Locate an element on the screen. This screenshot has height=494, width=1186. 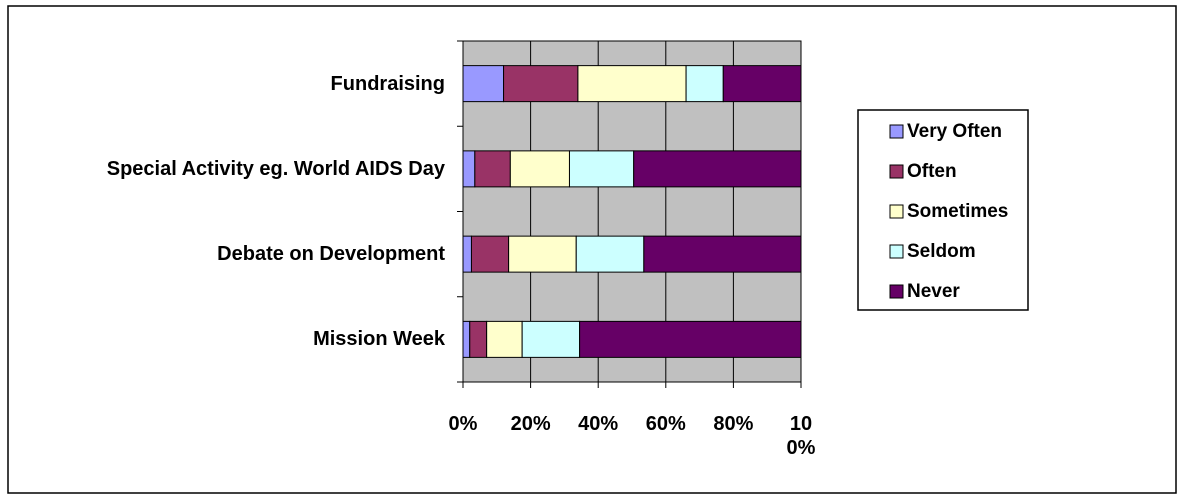
x-tick-label: 80% is located at coordinates (733, 424).